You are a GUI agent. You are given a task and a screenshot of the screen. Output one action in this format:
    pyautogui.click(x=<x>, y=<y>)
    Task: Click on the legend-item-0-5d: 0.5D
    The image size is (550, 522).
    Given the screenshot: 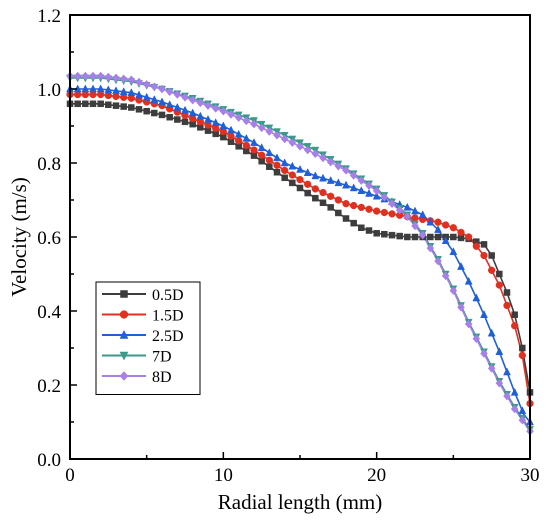 What is the action you would take?
    pyautogui.click(x=143, y=295)
    